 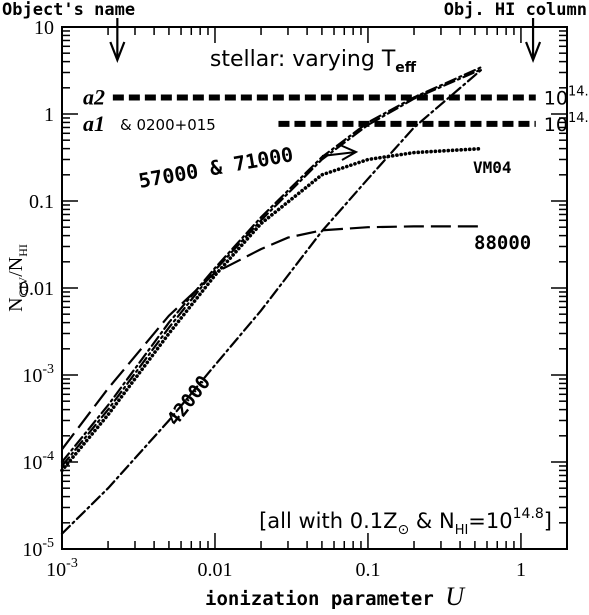 What do you see at coordinates (328, 521) in the screenshot?
I see `footer-pre: [all with 0.1Z` at bounding box center [328, 521].